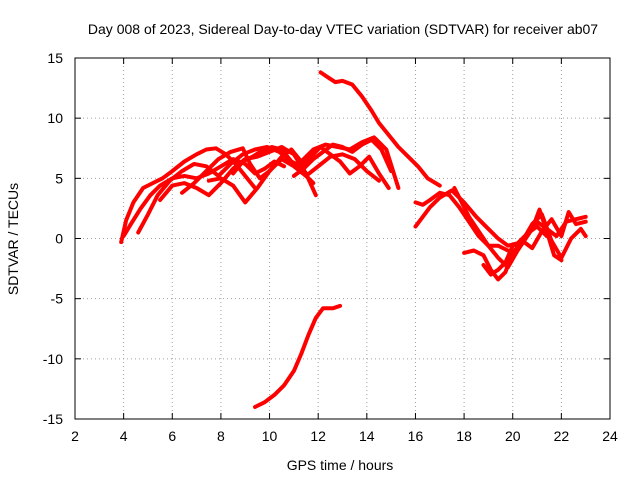 The height and width of the screenshot is (480, 640). Describe the element at coordinates (318, 436) in the screenshot. I see `x-tick-label: 12` at that location.